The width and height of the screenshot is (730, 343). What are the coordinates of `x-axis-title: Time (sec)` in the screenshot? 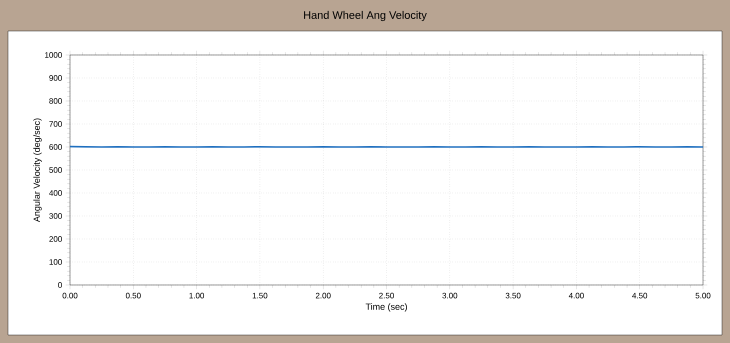 It's located at (386, 307).